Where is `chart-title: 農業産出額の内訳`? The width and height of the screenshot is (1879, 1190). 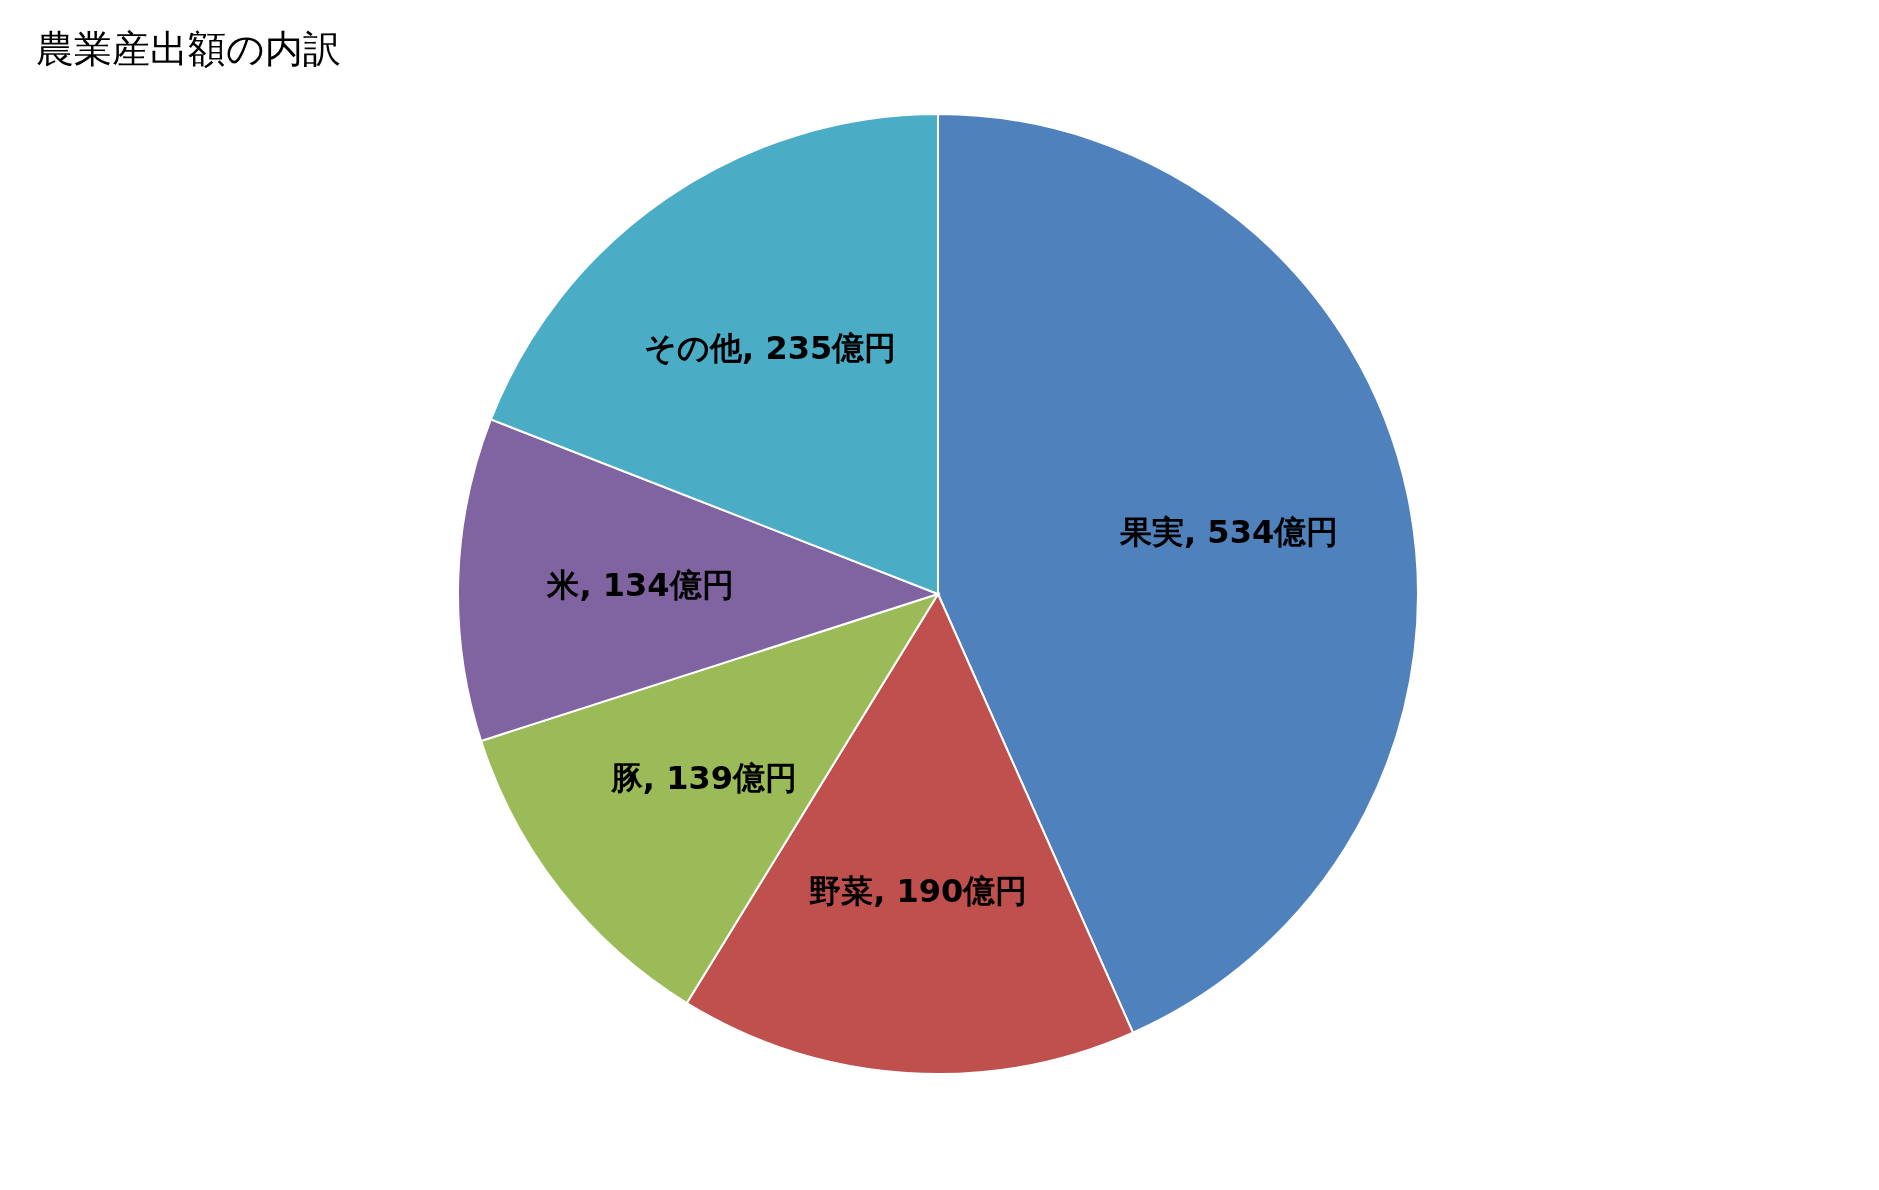
chart-title: 農業産出額の内訳 is located at coordinates (188, 49).